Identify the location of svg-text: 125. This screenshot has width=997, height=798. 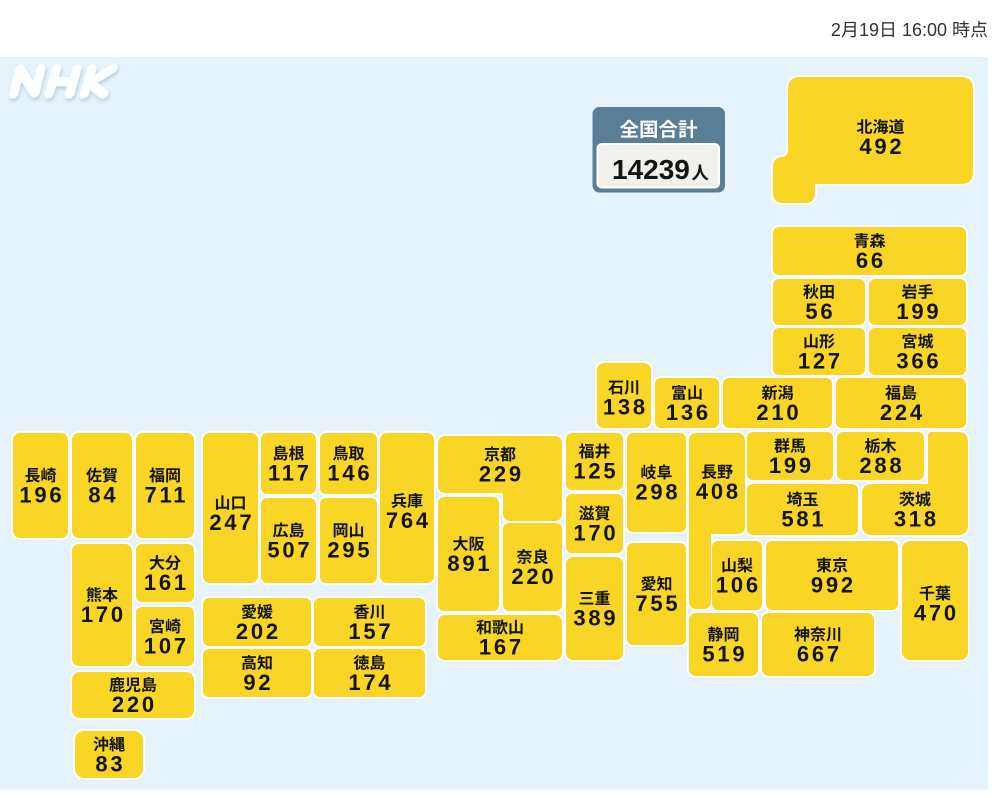
(595, 471).